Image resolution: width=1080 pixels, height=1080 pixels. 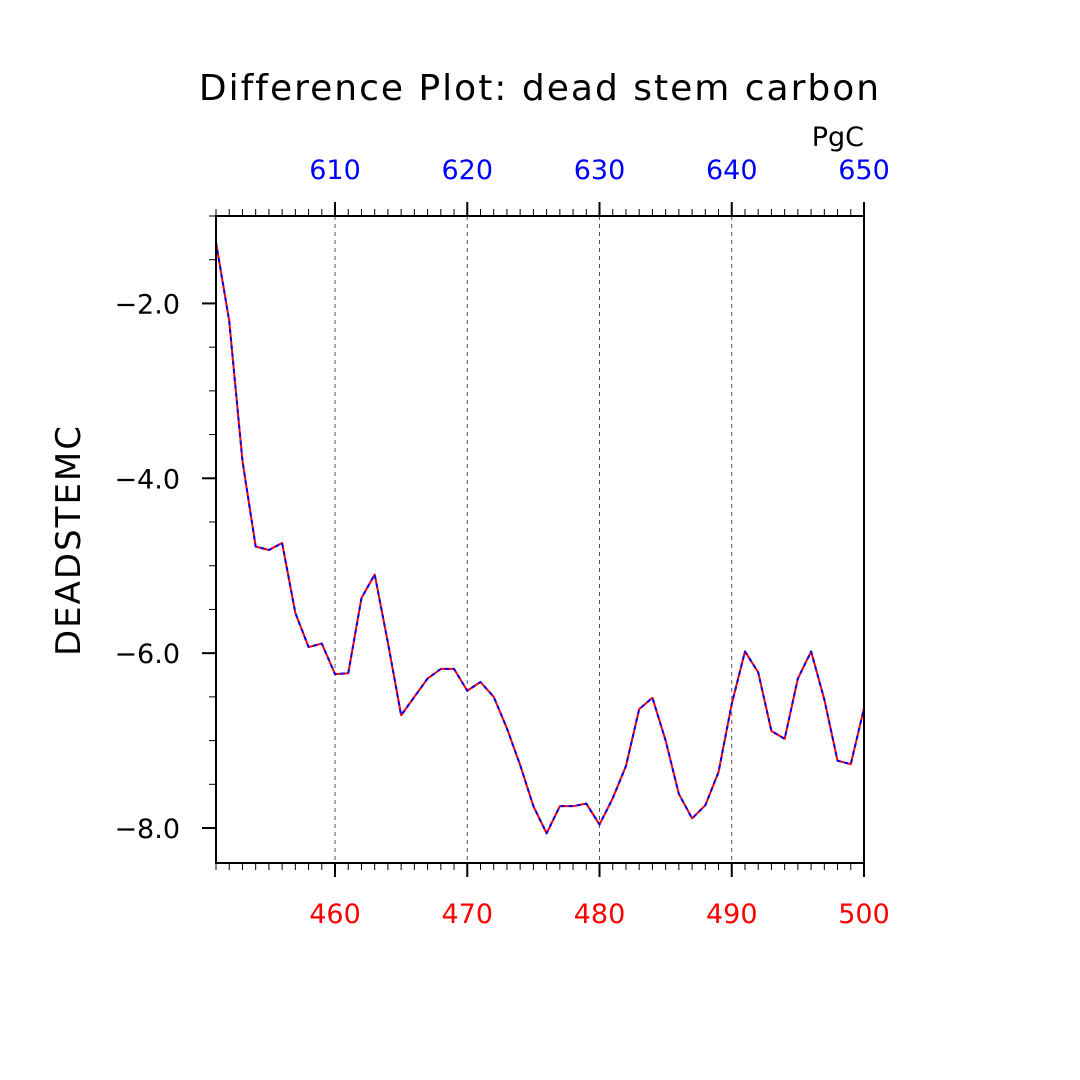 I want to click on bottom-tick-label: 480, so click(x=600, y=914).